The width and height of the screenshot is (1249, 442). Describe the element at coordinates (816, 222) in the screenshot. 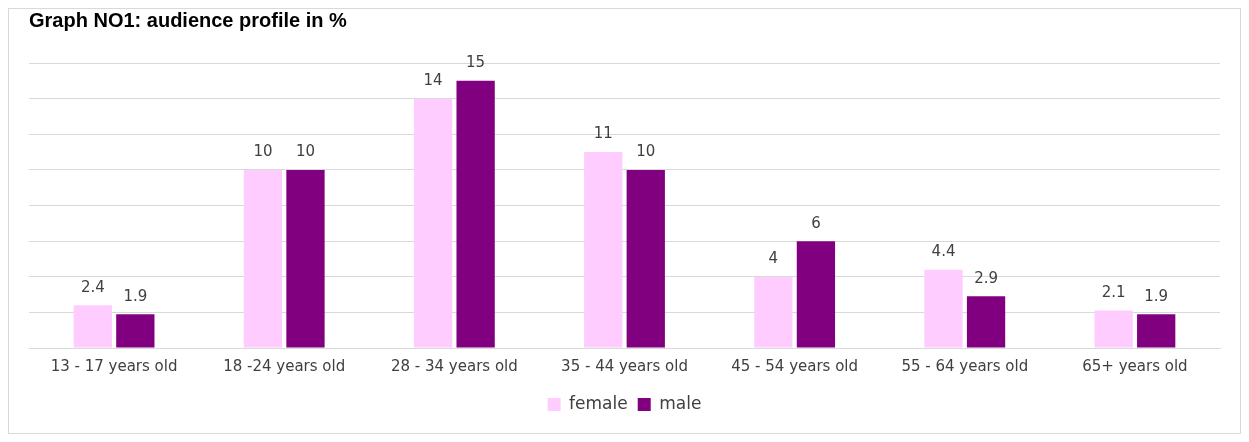

I see `data-label: 6` at that location.